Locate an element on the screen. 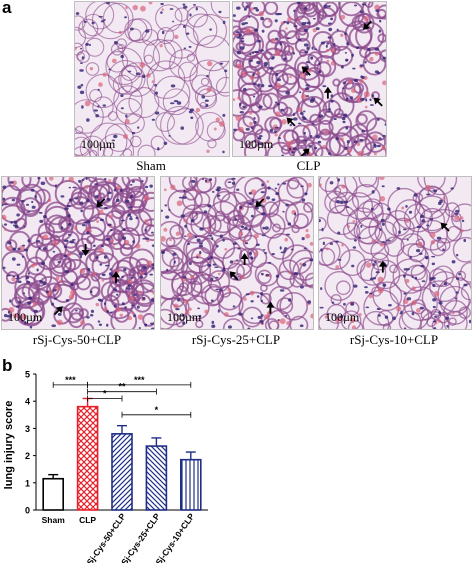 Image resolution: width=472 pixels, height=563 pixels. panel-b-label: b is located at coordinates (7, 365).